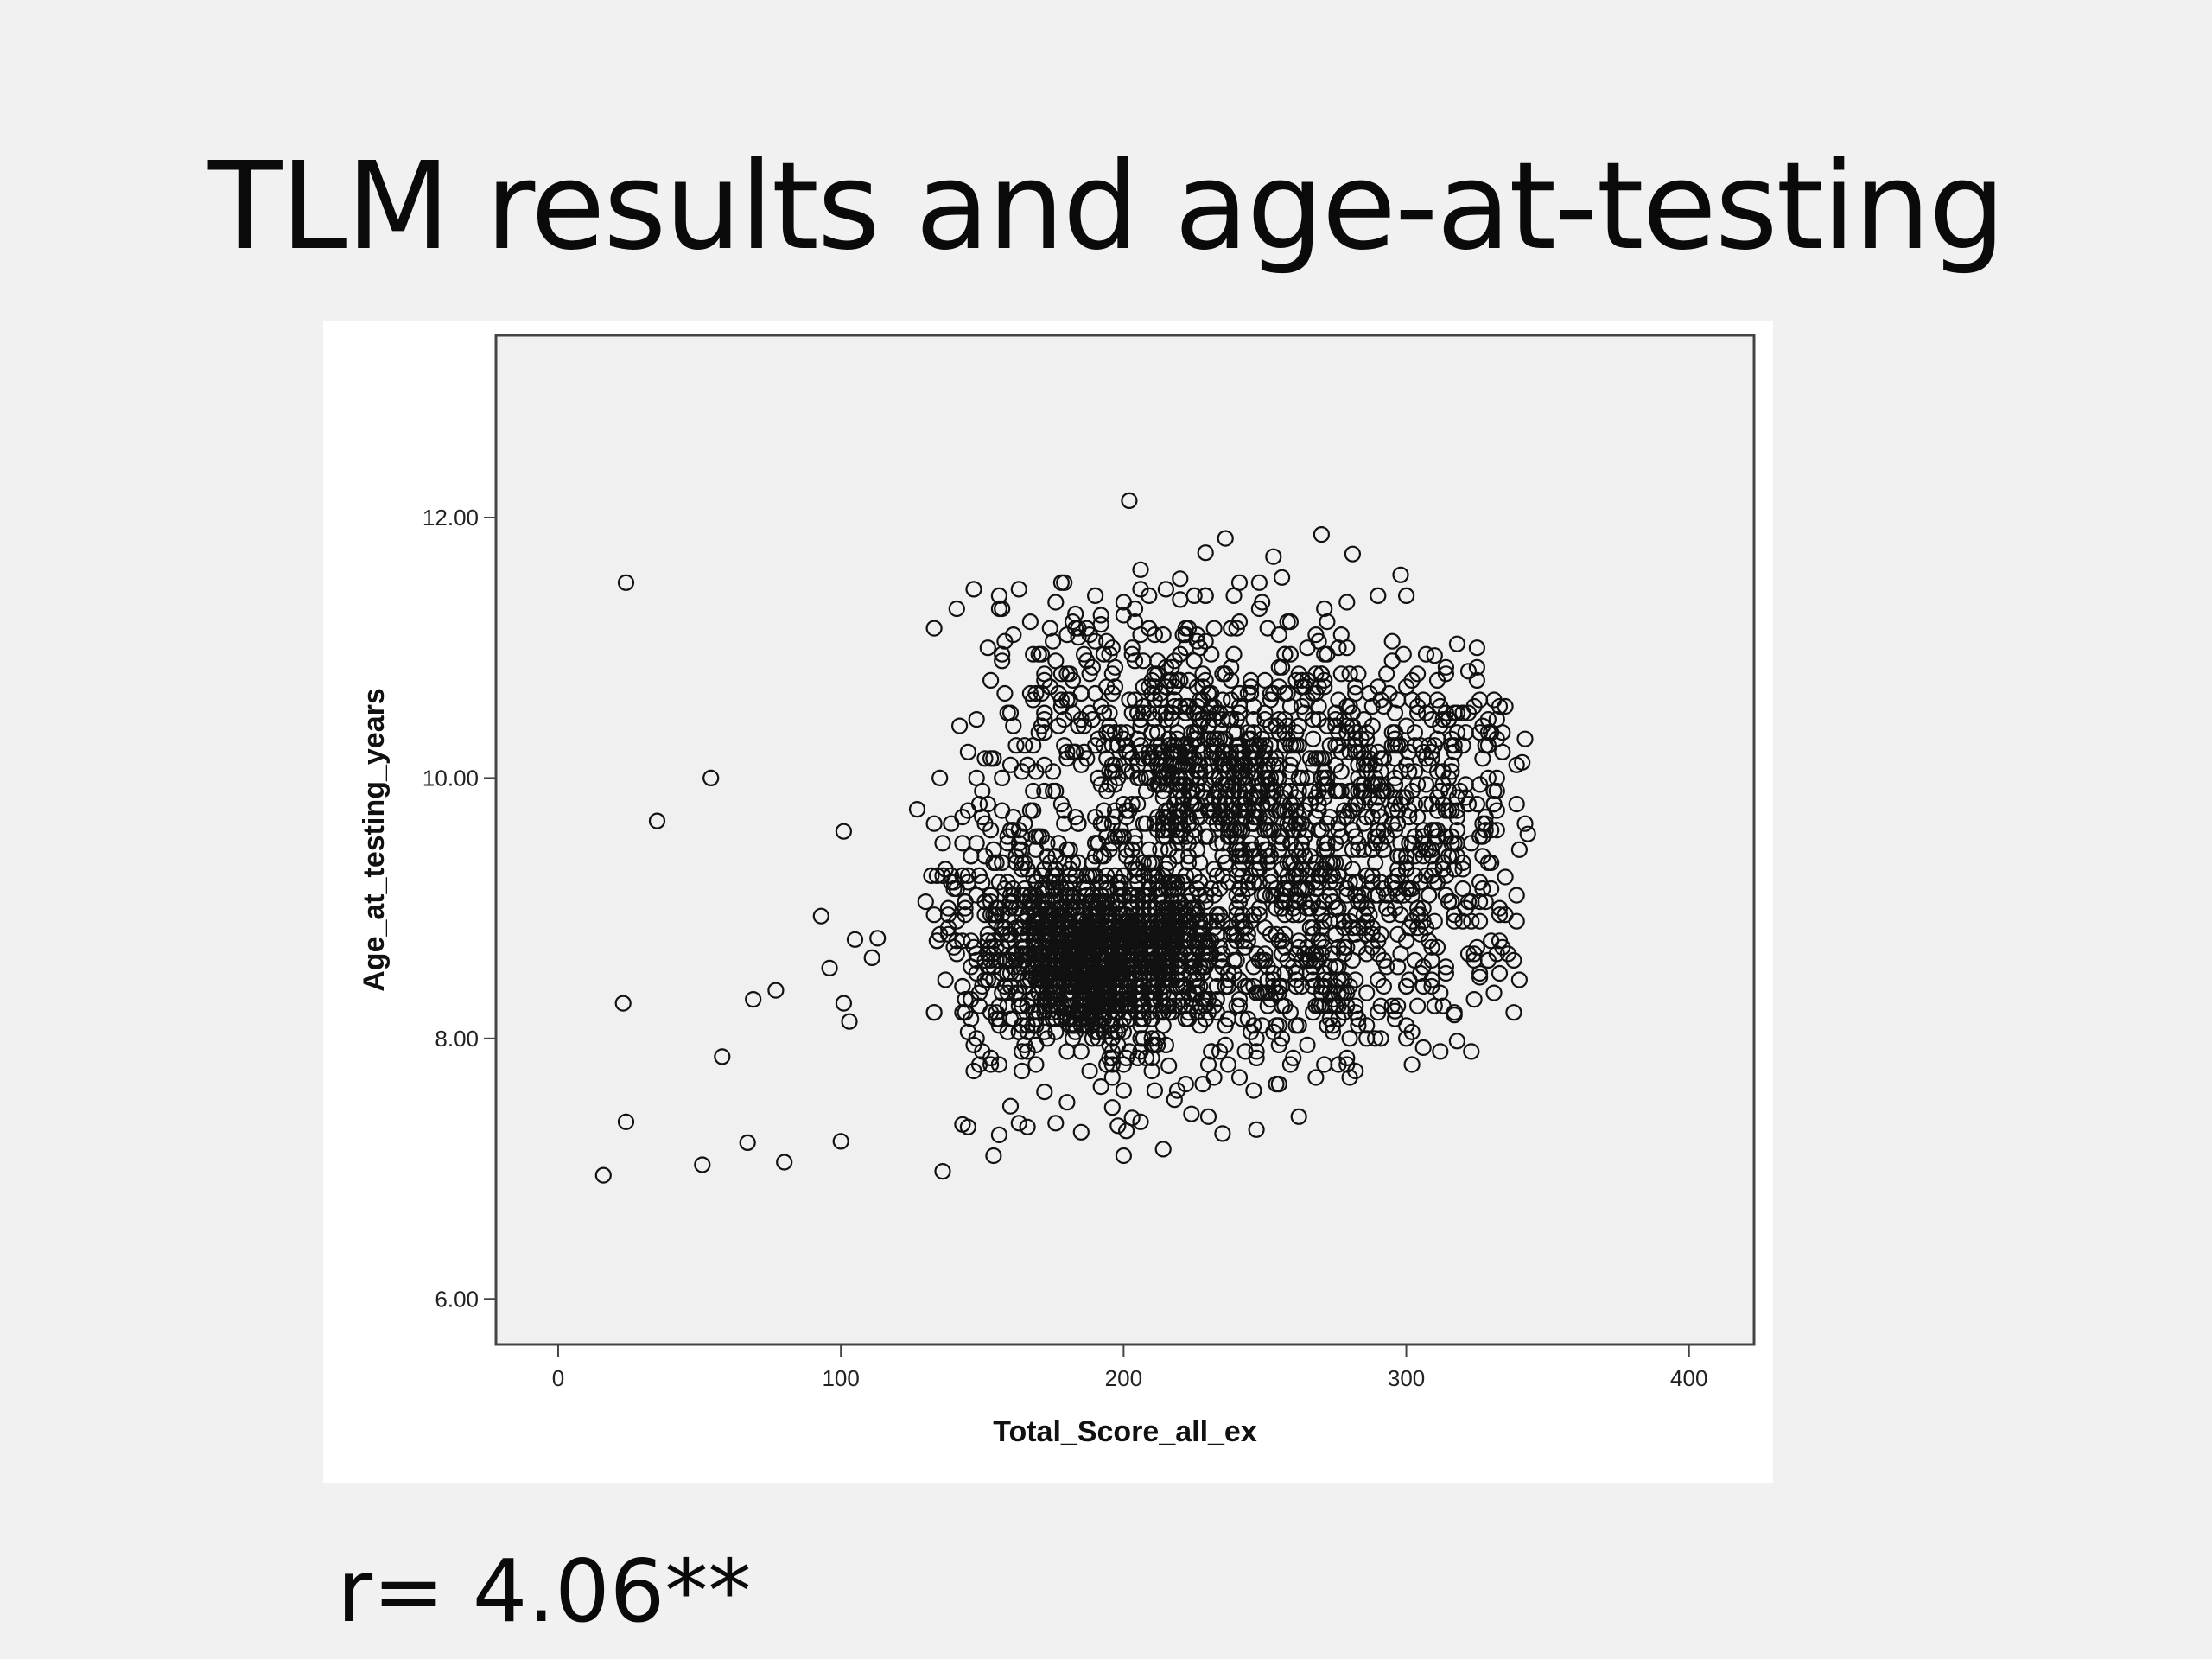  I want to click on y-axis-label: Age_at_testing_years, so click(374, 840).